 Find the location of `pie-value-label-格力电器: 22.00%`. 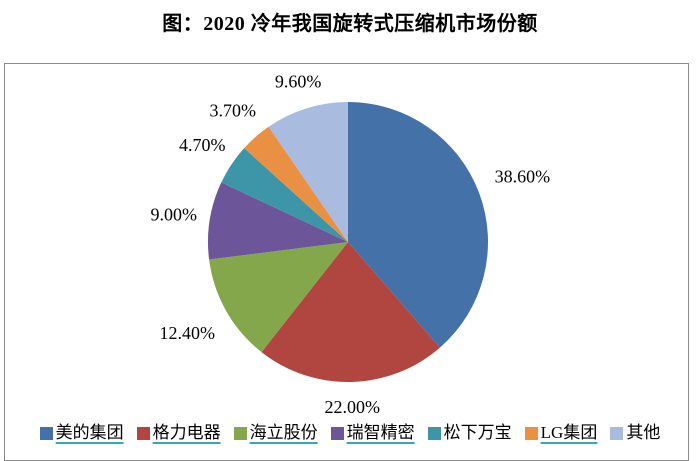

pie-value-label-格力电器: 22.00% is located at coordinates (352, 407).